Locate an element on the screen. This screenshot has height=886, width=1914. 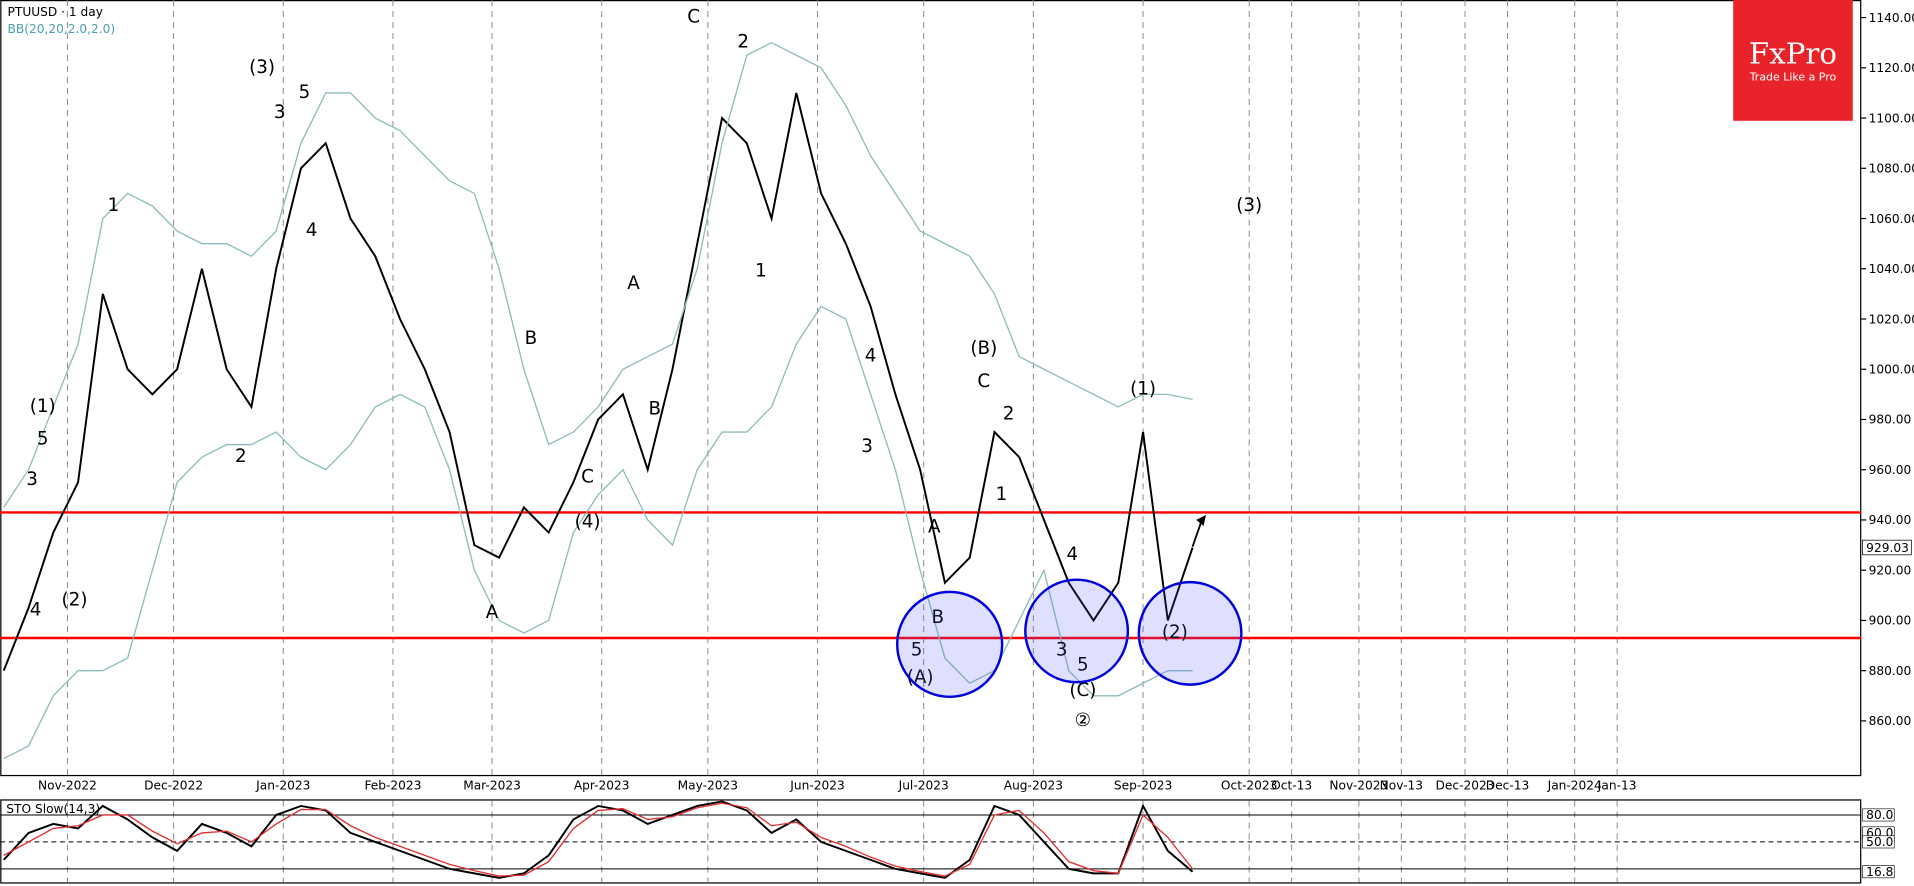
y-tick-label: 16.8 is located at coordinates (1879, 872).